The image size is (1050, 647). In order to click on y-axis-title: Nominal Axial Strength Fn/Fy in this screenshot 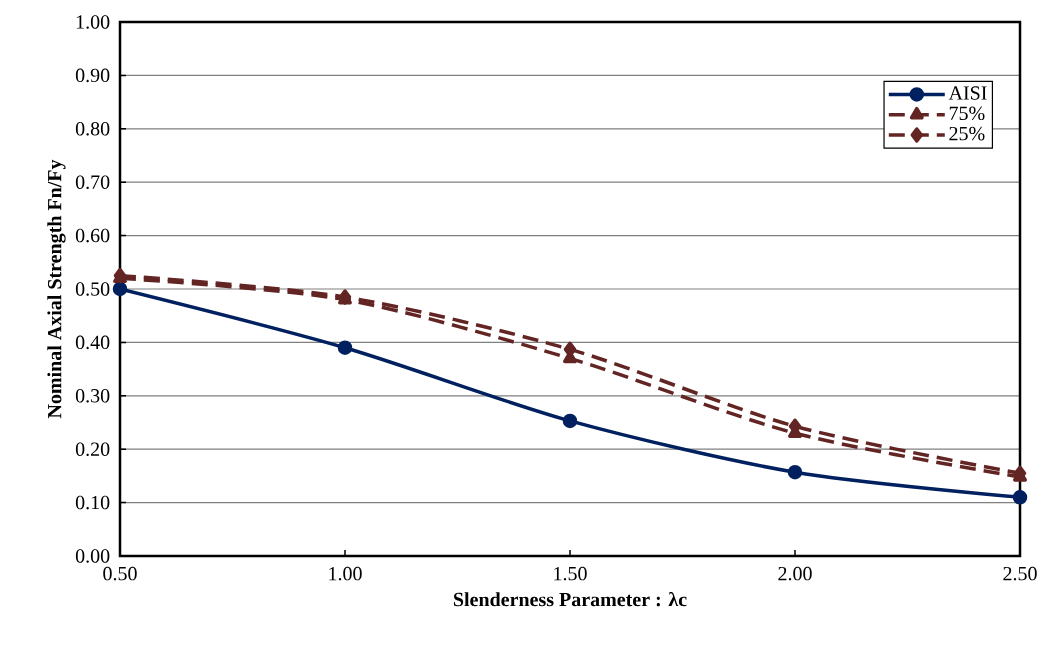, I will do `click(56, 289)`.